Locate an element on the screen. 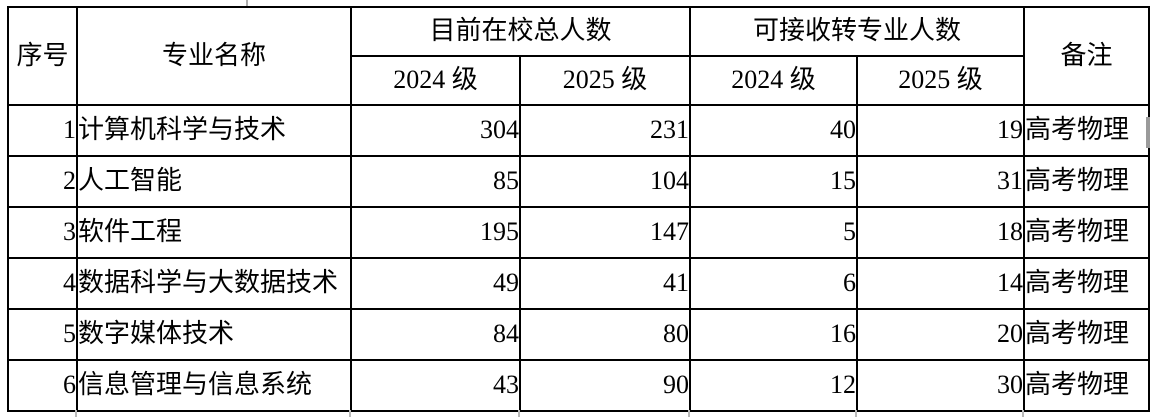 Image resolution: width=1150 pixels, height=417 pixels. major-name-cell: 软件工程 is located at coordinates (214, 232).